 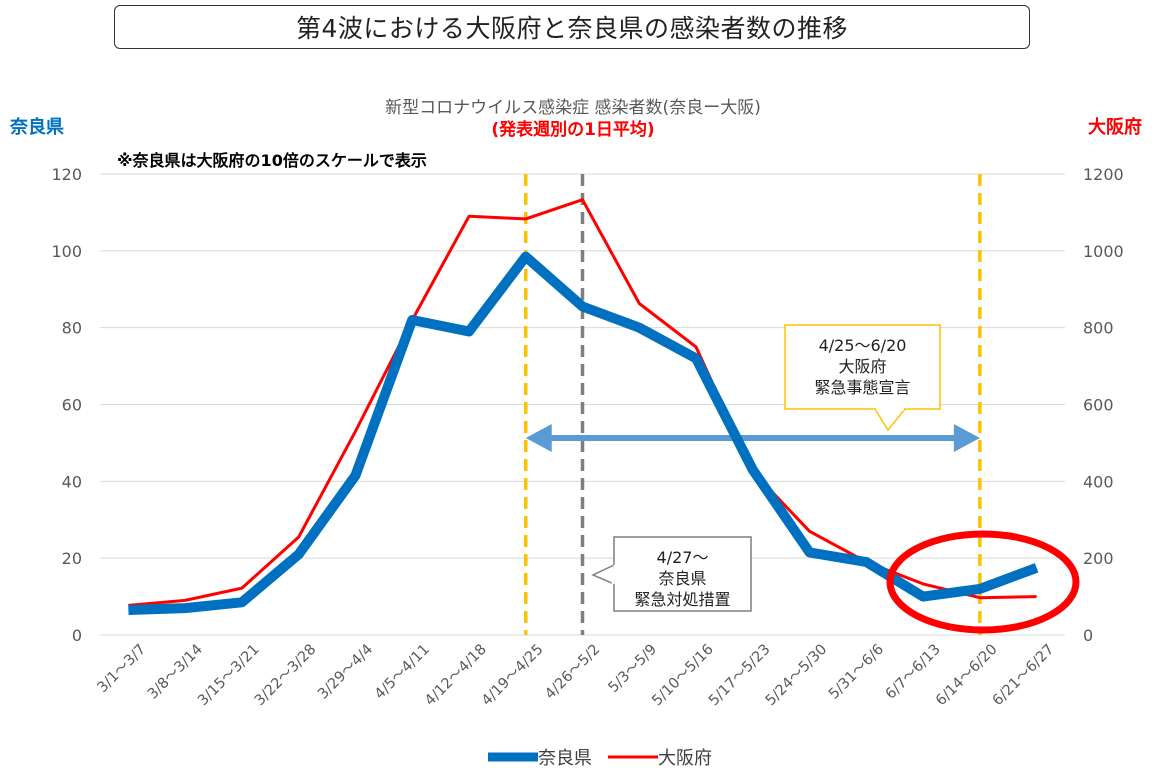 I want to click on left-tick-label: 80, so click(x=72, y=328).